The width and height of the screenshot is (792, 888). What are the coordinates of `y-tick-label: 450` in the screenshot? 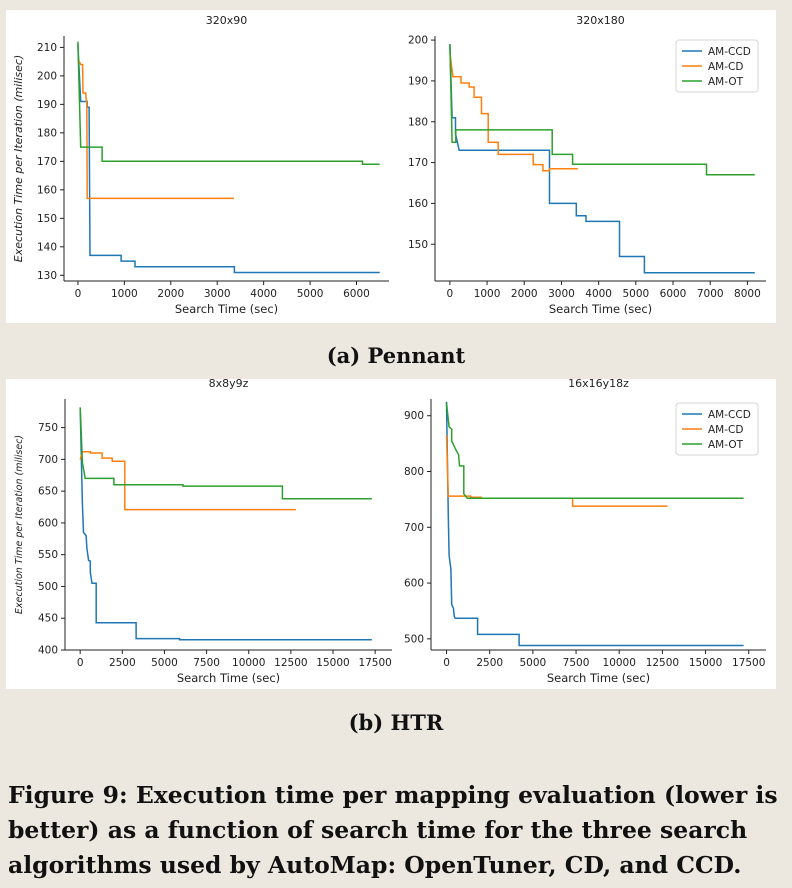 It's located at (48, 619).